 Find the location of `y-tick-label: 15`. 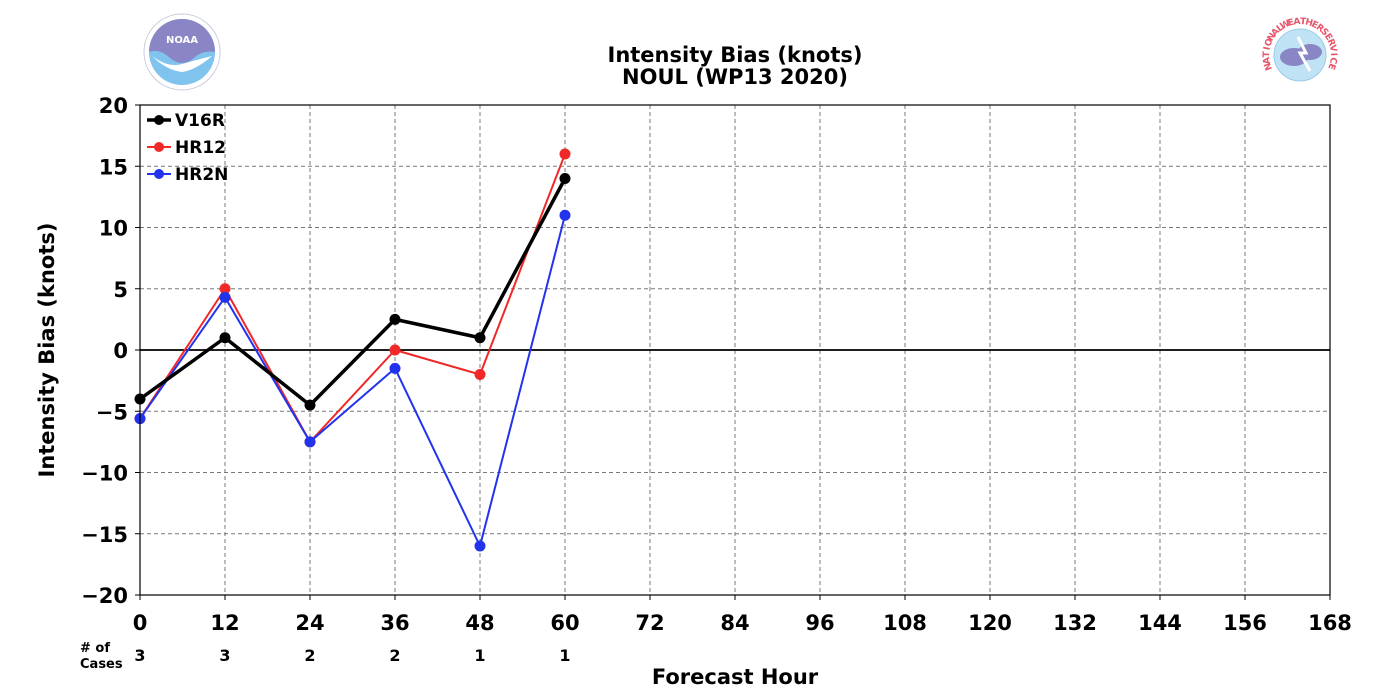

y-tick-label: 15 is located at coordinates (113, 167).